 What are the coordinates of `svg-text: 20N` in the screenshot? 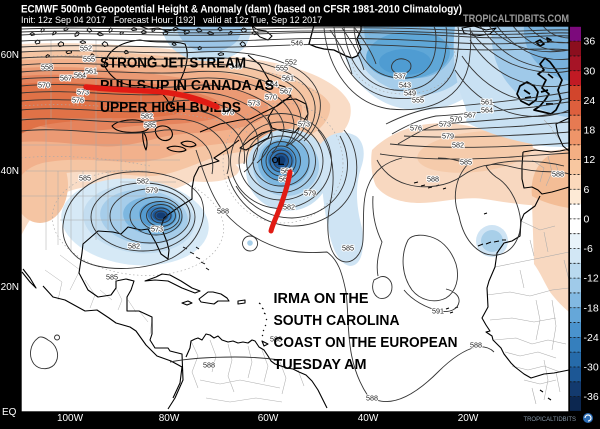 It's located at (10, 287).